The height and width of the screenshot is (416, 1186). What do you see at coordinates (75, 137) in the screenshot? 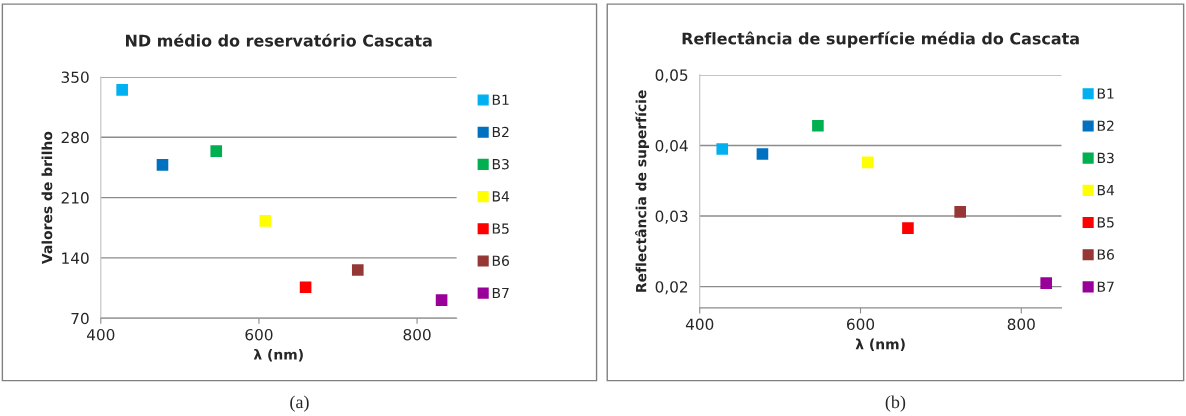
I see `y-tick-label: 280` at bounding box center [75, 137].